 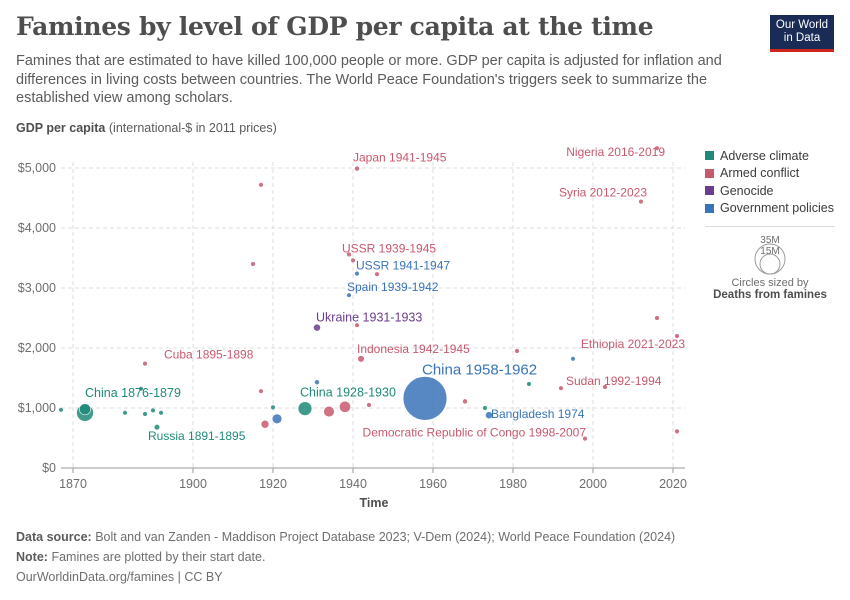 What do you see at coordinates (513, 484) in the screenshot?
I see `x-tick-label: 1980` at bounding box center [513, 484].